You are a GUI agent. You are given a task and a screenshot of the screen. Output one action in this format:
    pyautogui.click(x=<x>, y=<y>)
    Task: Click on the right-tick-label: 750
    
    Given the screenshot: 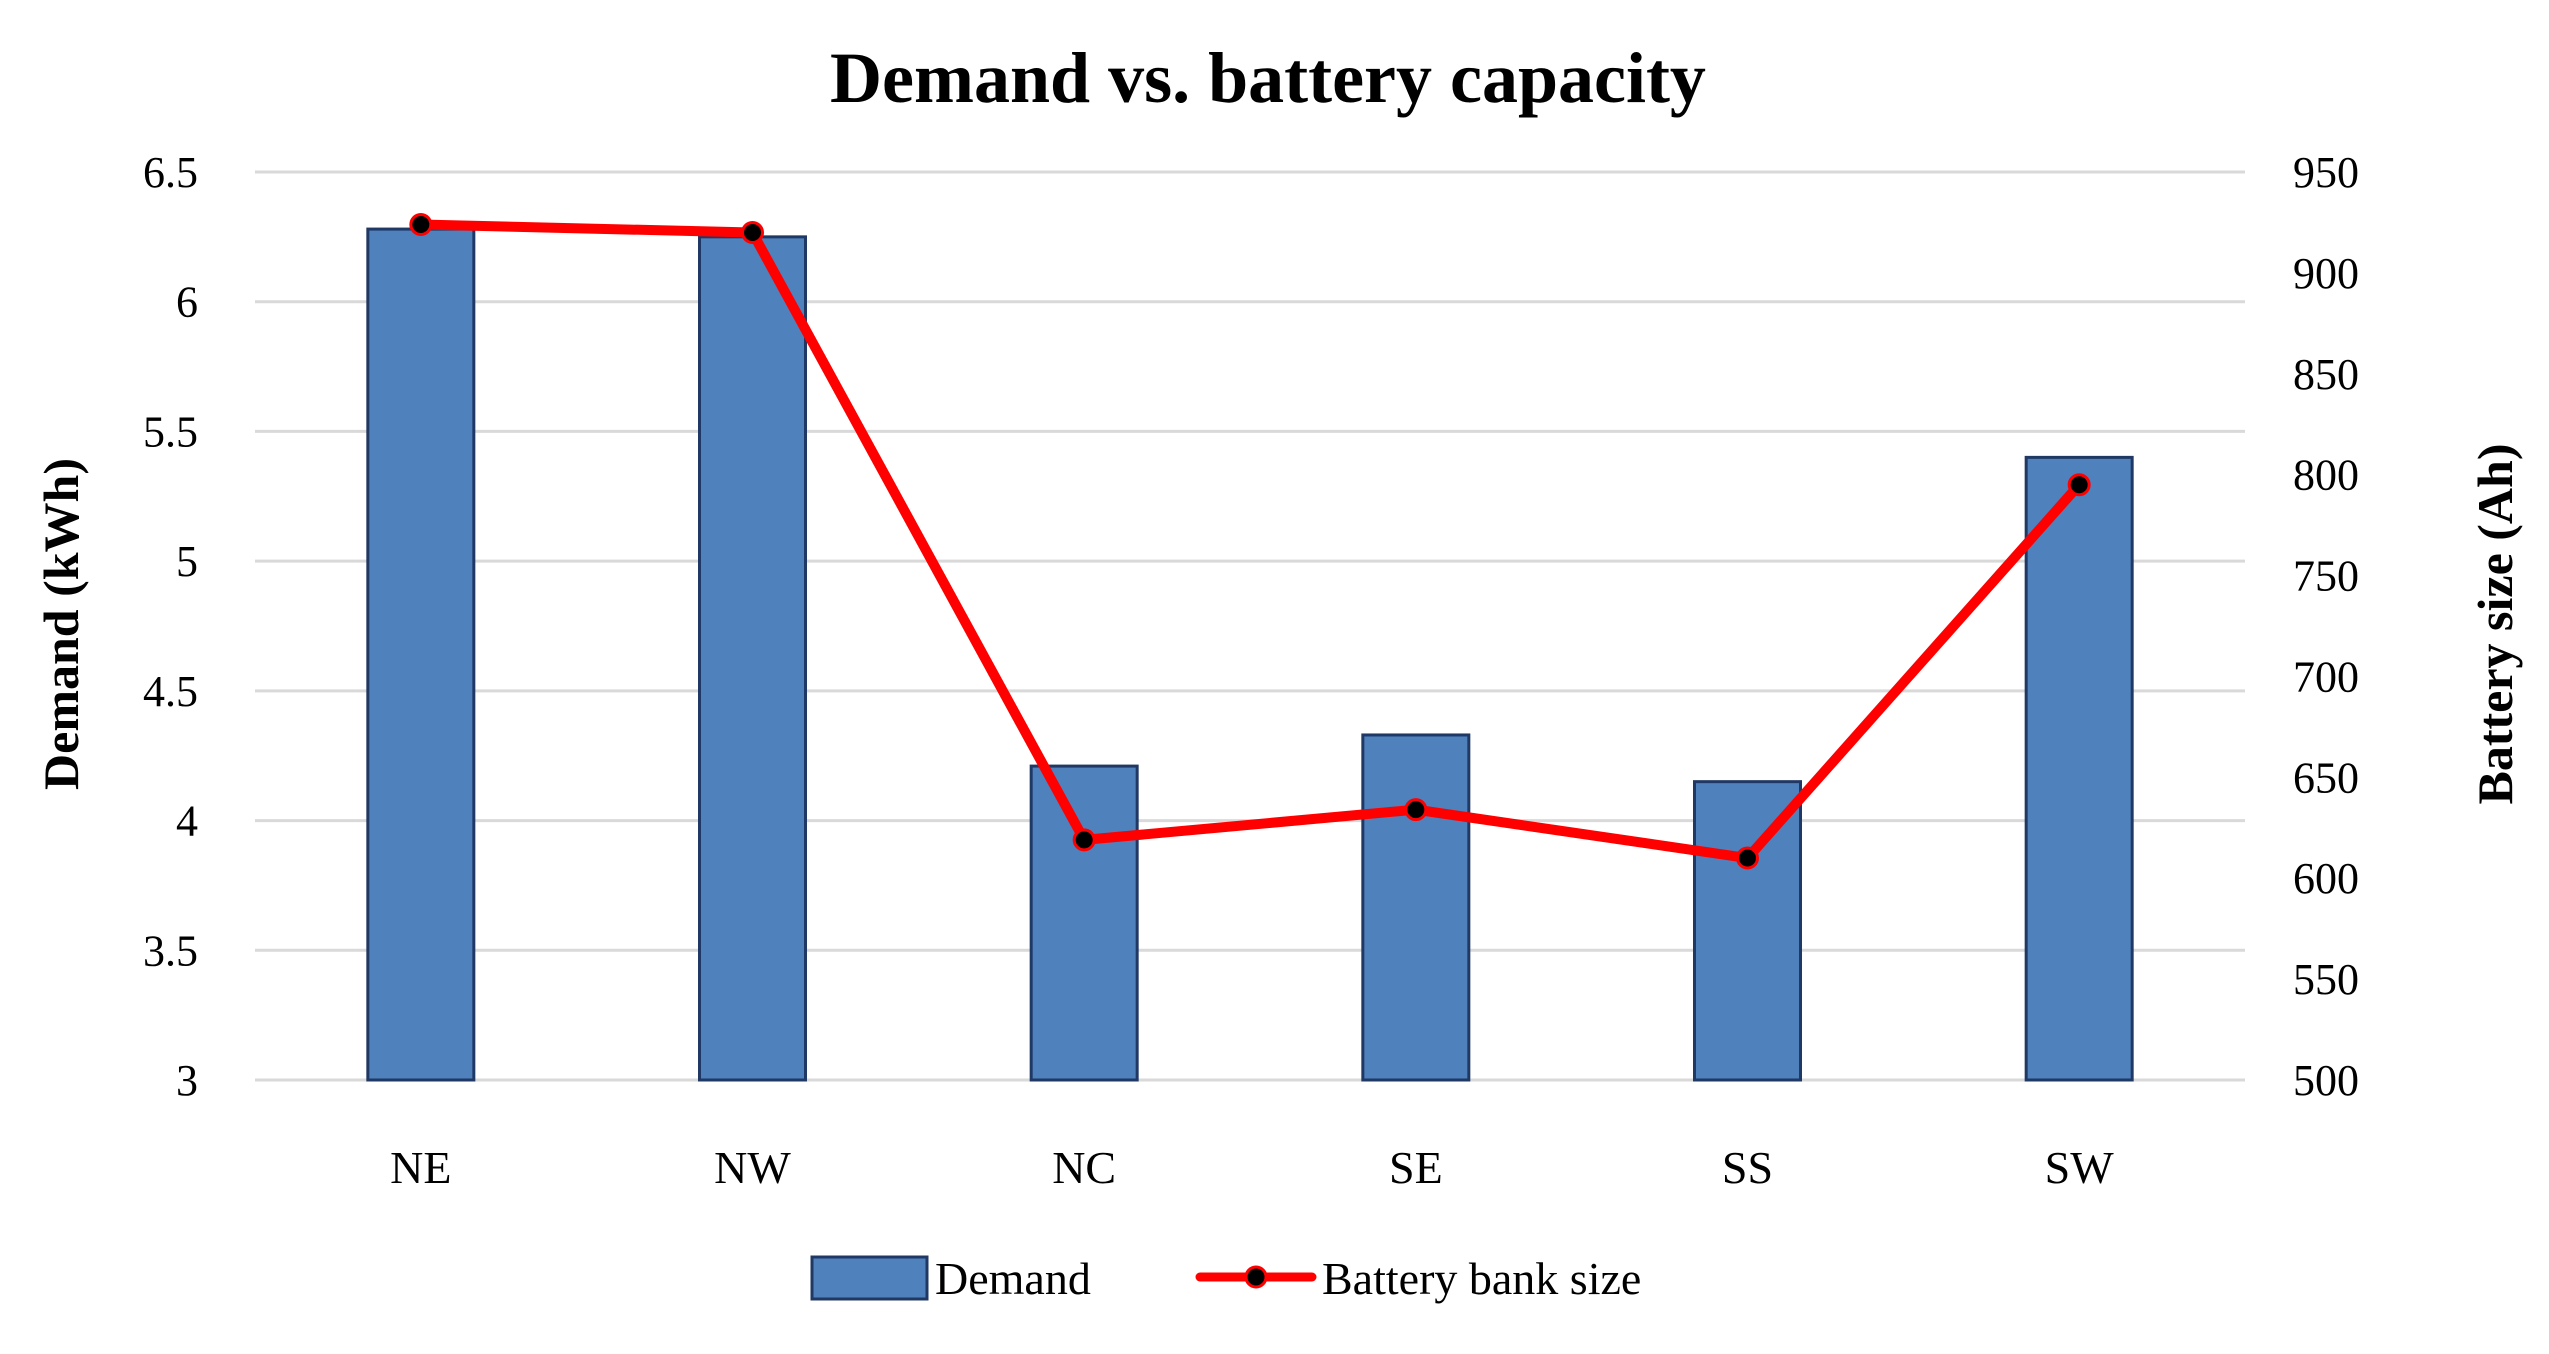 What is the action you would take?
    pyautogui.click(x=2326, y=576)
    